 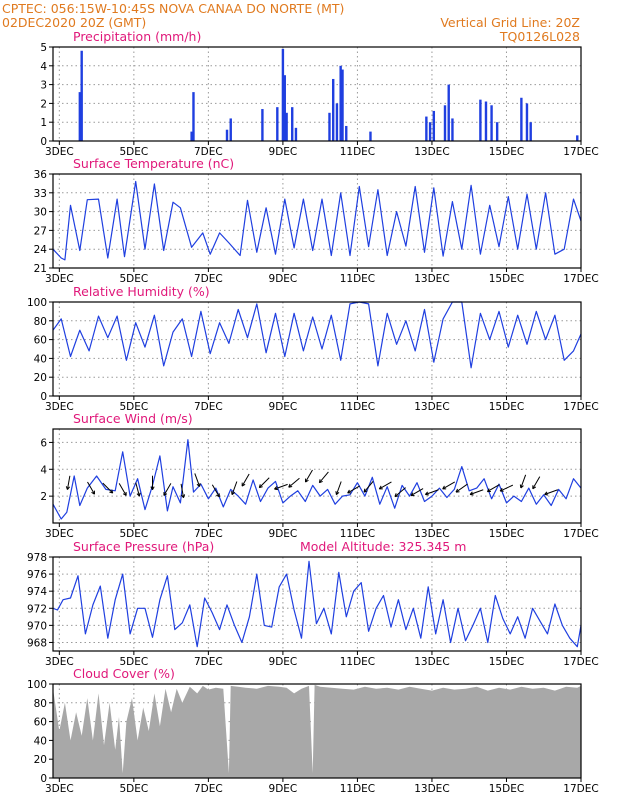 What do you see at coordinates (40, 269) in the screenshot?
I see `temp-ytick-label: 21` at bounding box center [40, 269].